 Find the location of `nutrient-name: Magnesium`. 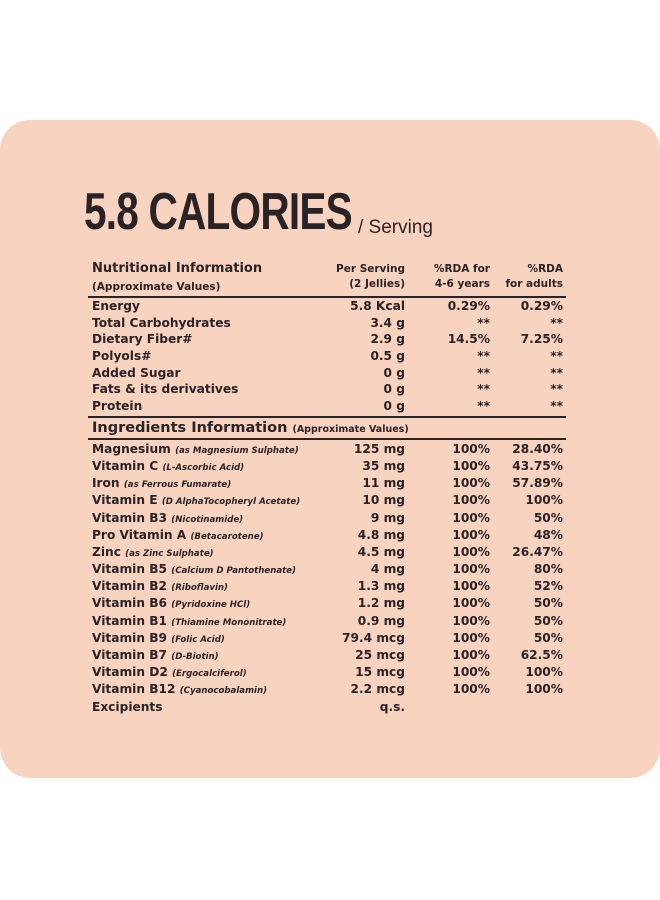

nutrient-name: Magnesium is located at coordinates (131, 448).